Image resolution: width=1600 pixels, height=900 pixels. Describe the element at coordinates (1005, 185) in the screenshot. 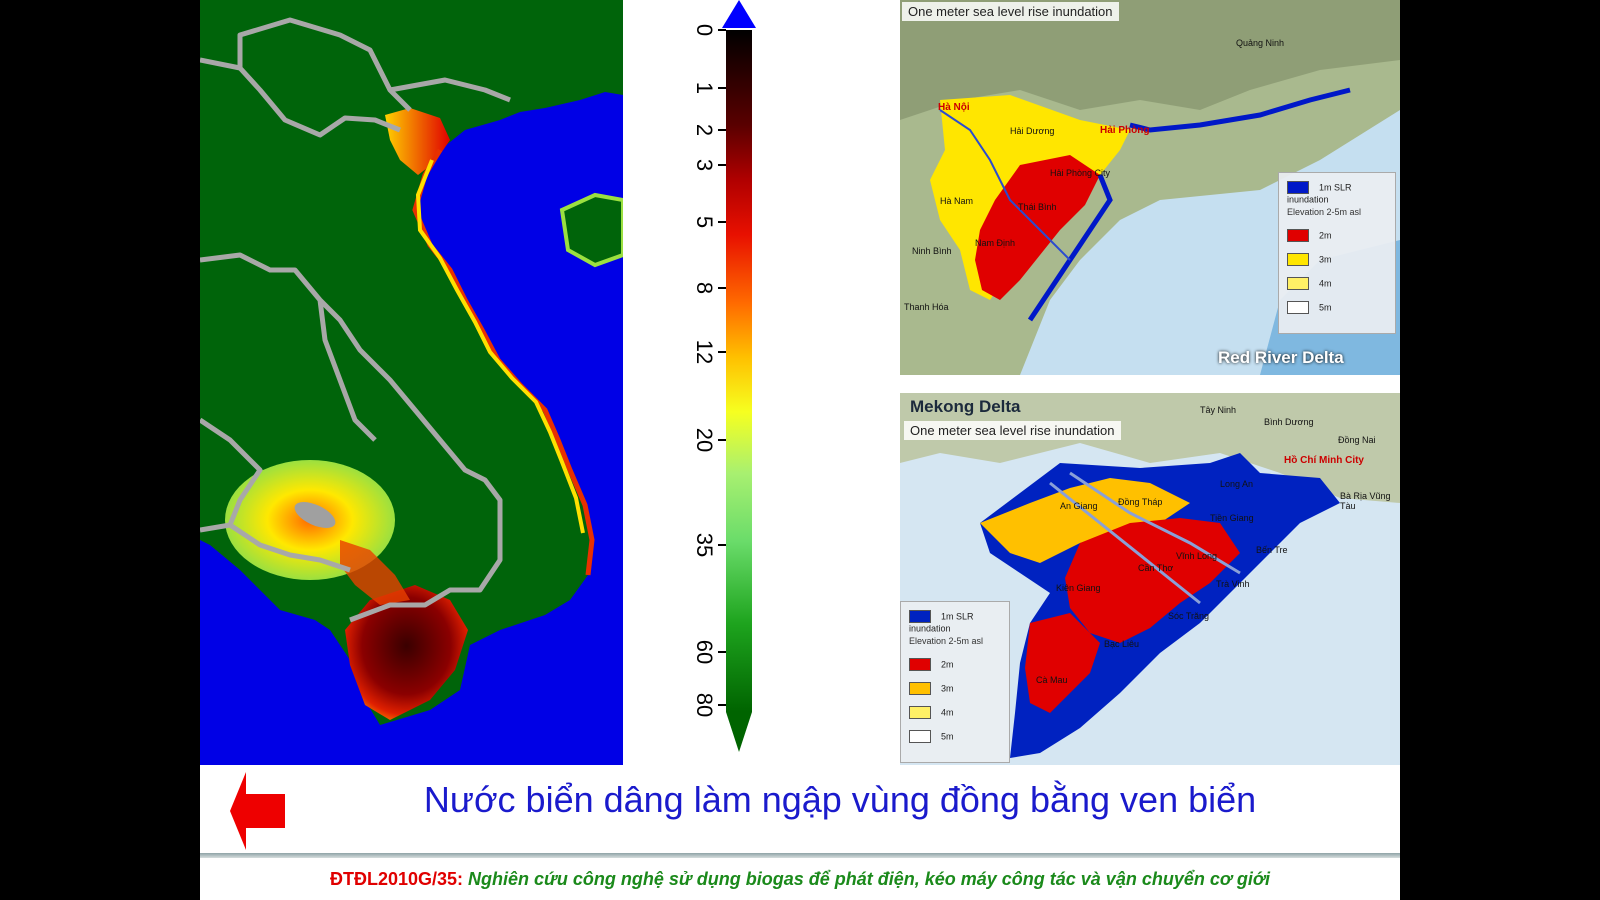

I see `red-river-river` at that location.